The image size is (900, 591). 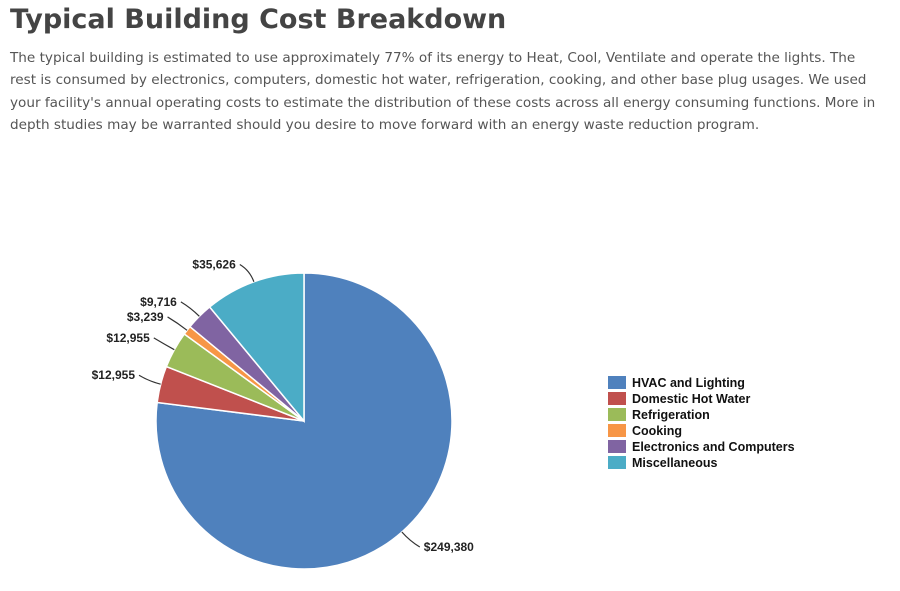 What do you see at coordinates (256, 348) in the screenshot?
I see `pie-slice-miscellaneous` at bounding box center [256, 348].